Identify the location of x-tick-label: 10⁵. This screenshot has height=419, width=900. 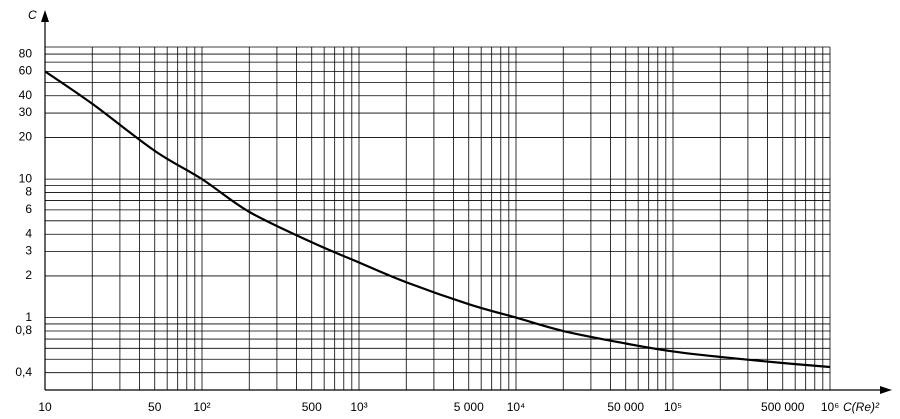
(673, 407).